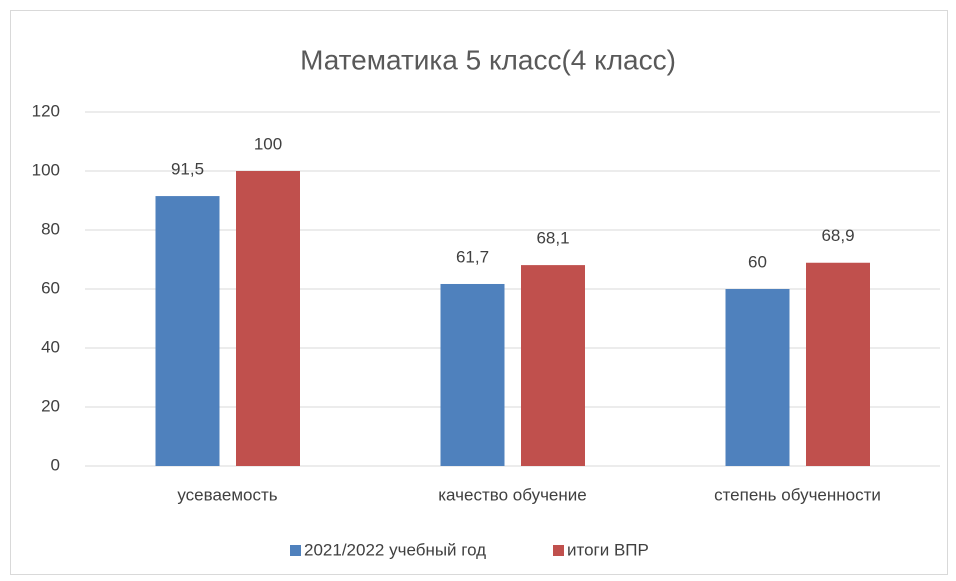  I want to click on data-label: 68,9, so click(837, 235).